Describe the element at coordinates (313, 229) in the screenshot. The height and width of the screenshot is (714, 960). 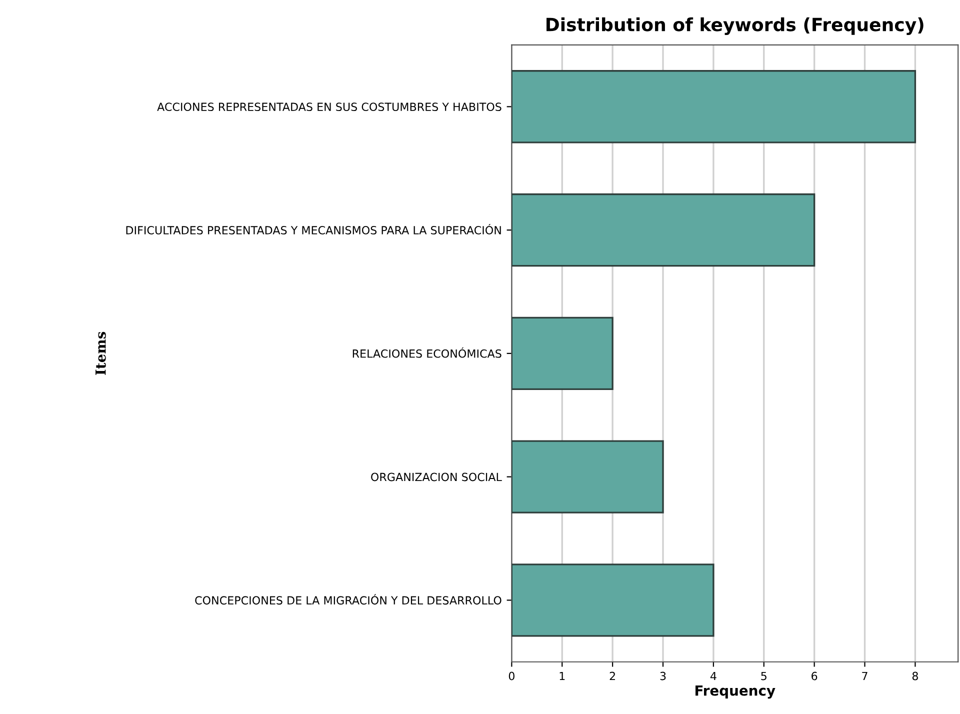
I see `y-tick-label: DIFICULTADES PRESENTADAS Y MECANISMOS PARA LA SUPERACIÓN` at that location.